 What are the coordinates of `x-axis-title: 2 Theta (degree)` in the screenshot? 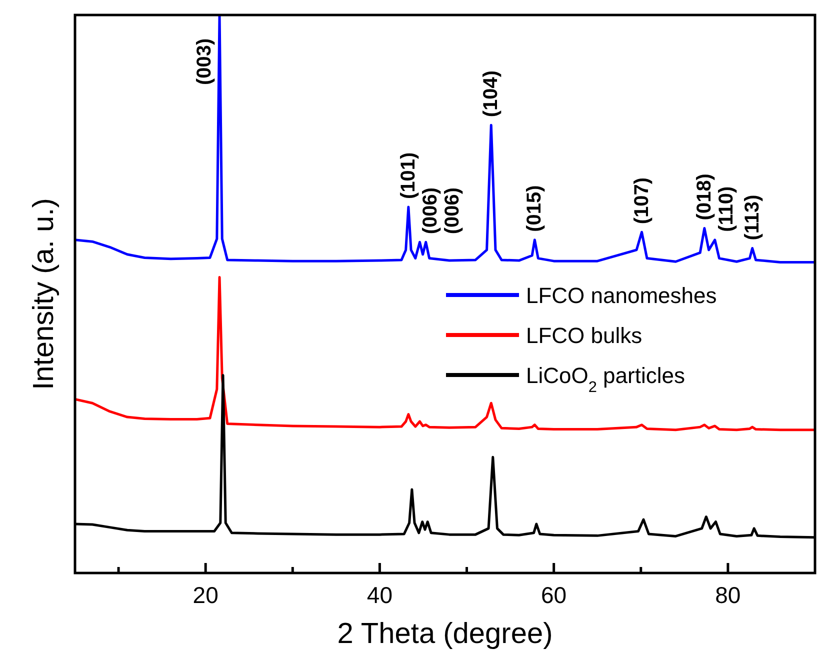 It's located at (445, 634).